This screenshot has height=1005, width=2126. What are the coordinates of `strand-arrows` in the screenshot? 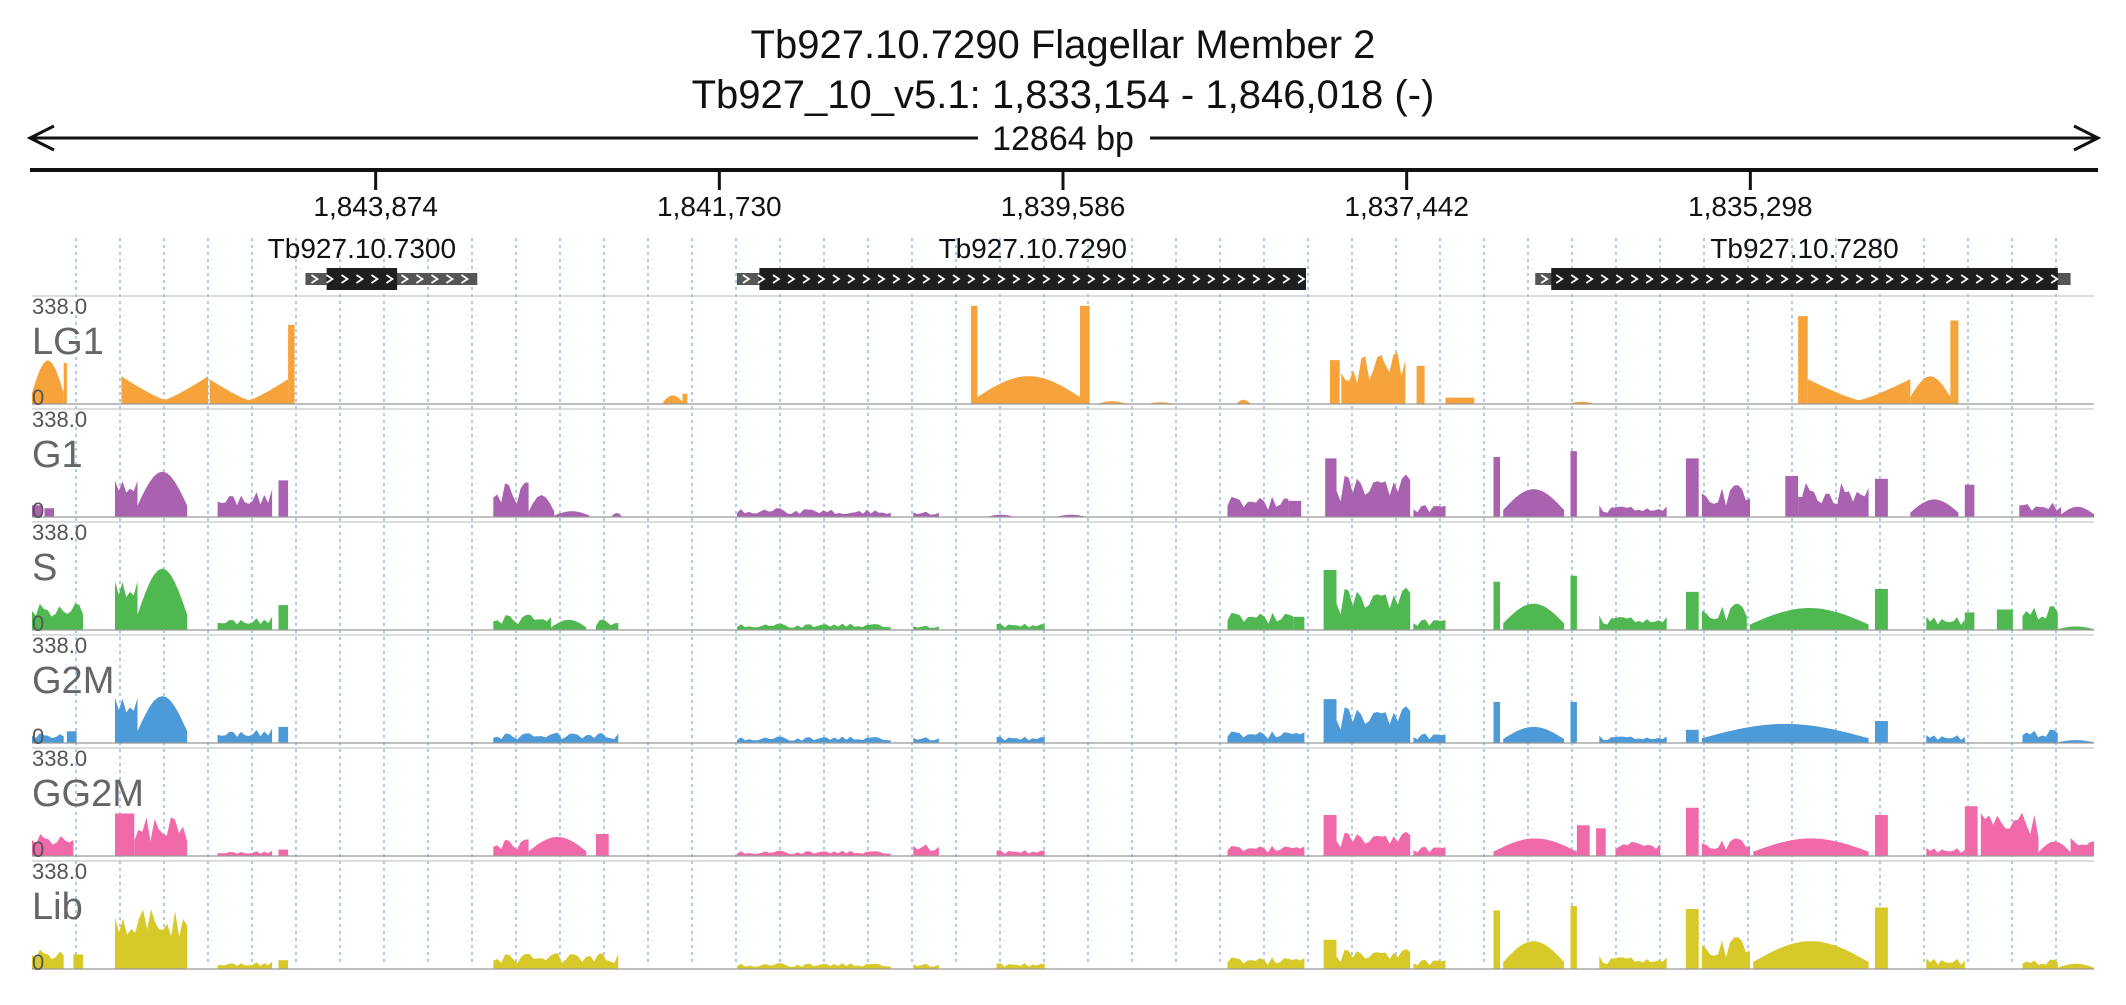 It's located at (1799, 279).